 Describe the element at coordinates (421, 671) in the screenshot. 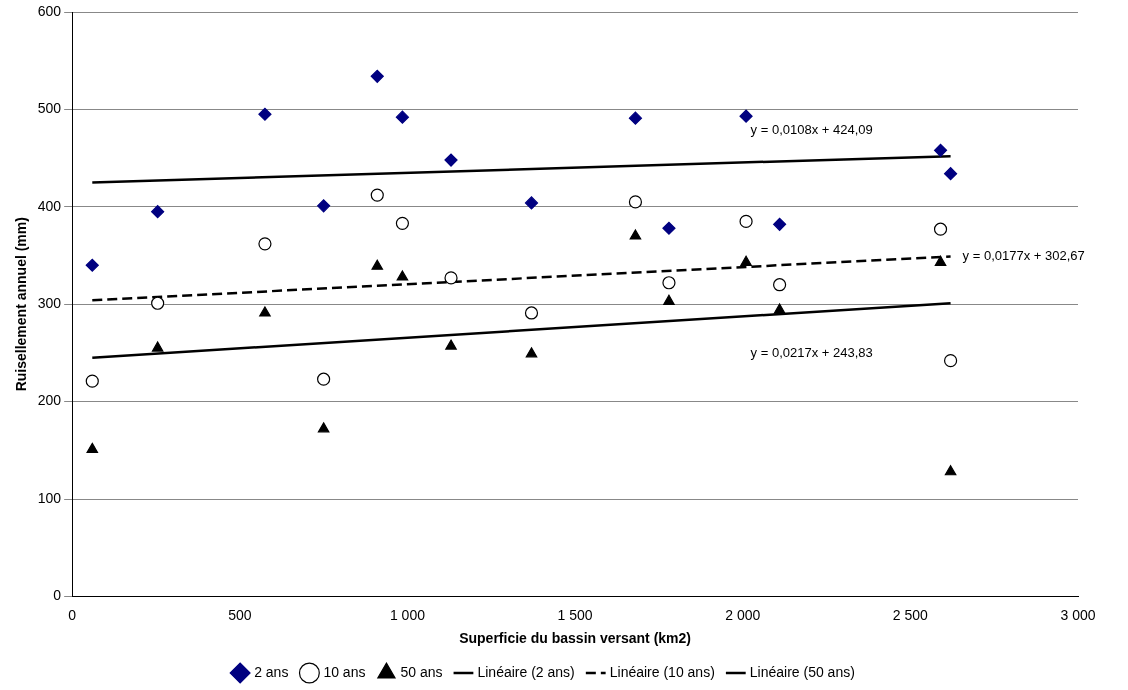

I see `legend-label: 50 ans` at that location.